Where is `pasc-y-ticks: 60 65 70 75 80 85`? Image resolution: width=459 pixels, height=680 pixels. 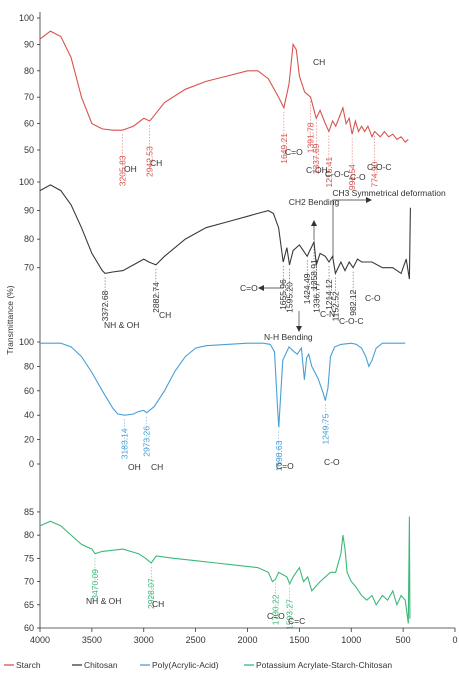 pasc-y-ticks: 60 65 70 75 80 85 is located at coordinates (32, 570).